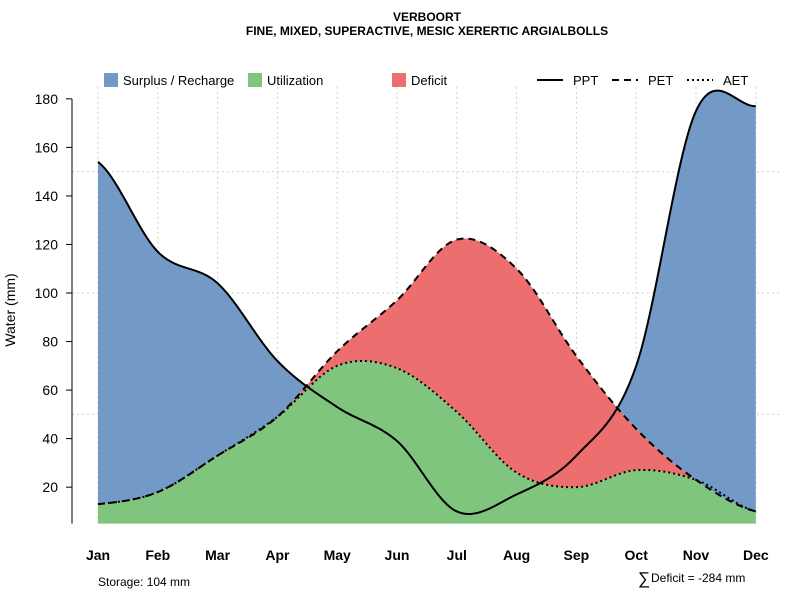  What do you see at coordinates (50, 439) in the screenshot?
I see `y-tick-label: 40` at bounding box center [50, 439].